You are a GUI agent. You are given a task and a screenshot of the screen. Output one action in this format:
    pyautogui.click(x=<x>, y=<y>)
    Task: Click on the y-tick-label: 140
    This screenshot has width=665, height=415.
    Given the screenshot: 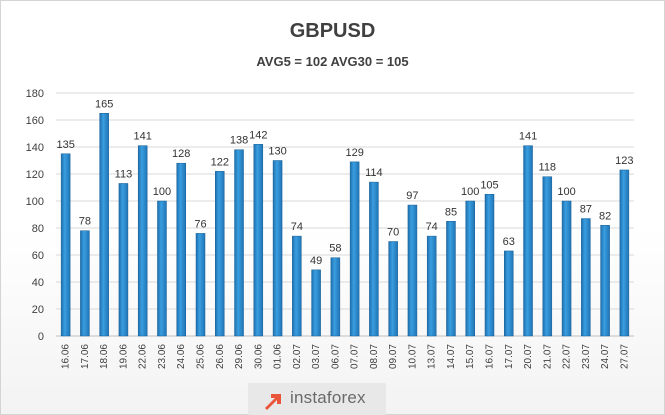 What is the action you would take?
    pyautogui.click(x=35, y=148)
    